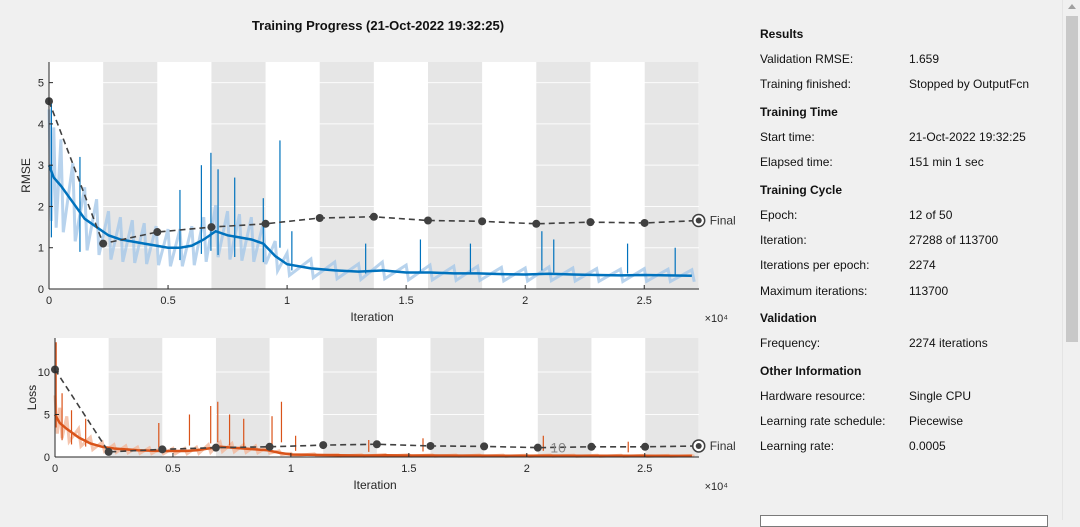 The image size is (1080, 527). What do you see at coordinates (929, 291) in the screenshot?
I see `max-iterations-value: 113700` at bounding box center [929, 291].